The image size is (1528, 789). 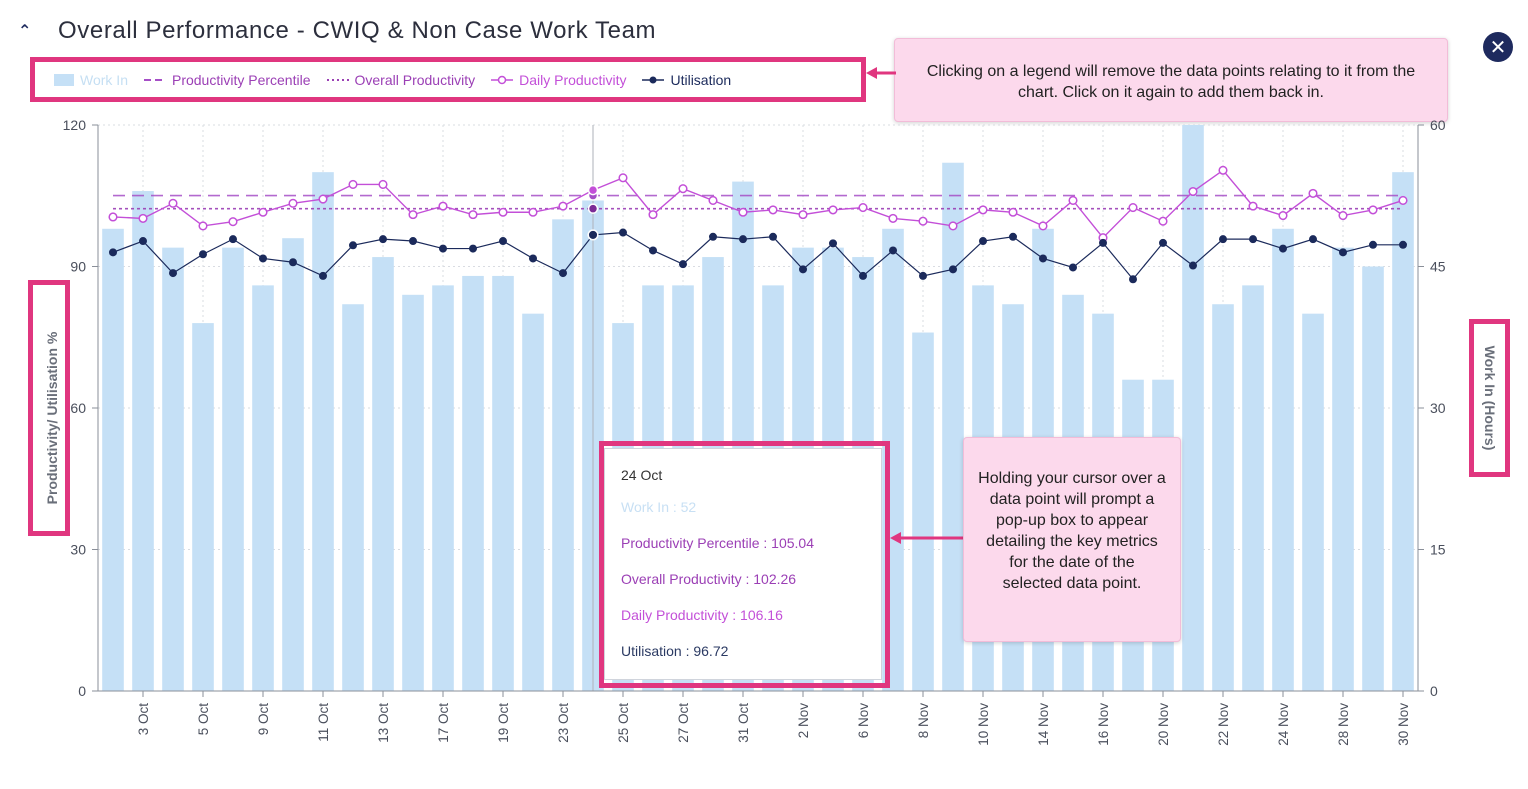 What do you see at coordinates (717, 543) in the screenshot?
I see `tooltip-productivity-percentile: Productivity Percentile : 105.04` at bounding box center [717, 543].